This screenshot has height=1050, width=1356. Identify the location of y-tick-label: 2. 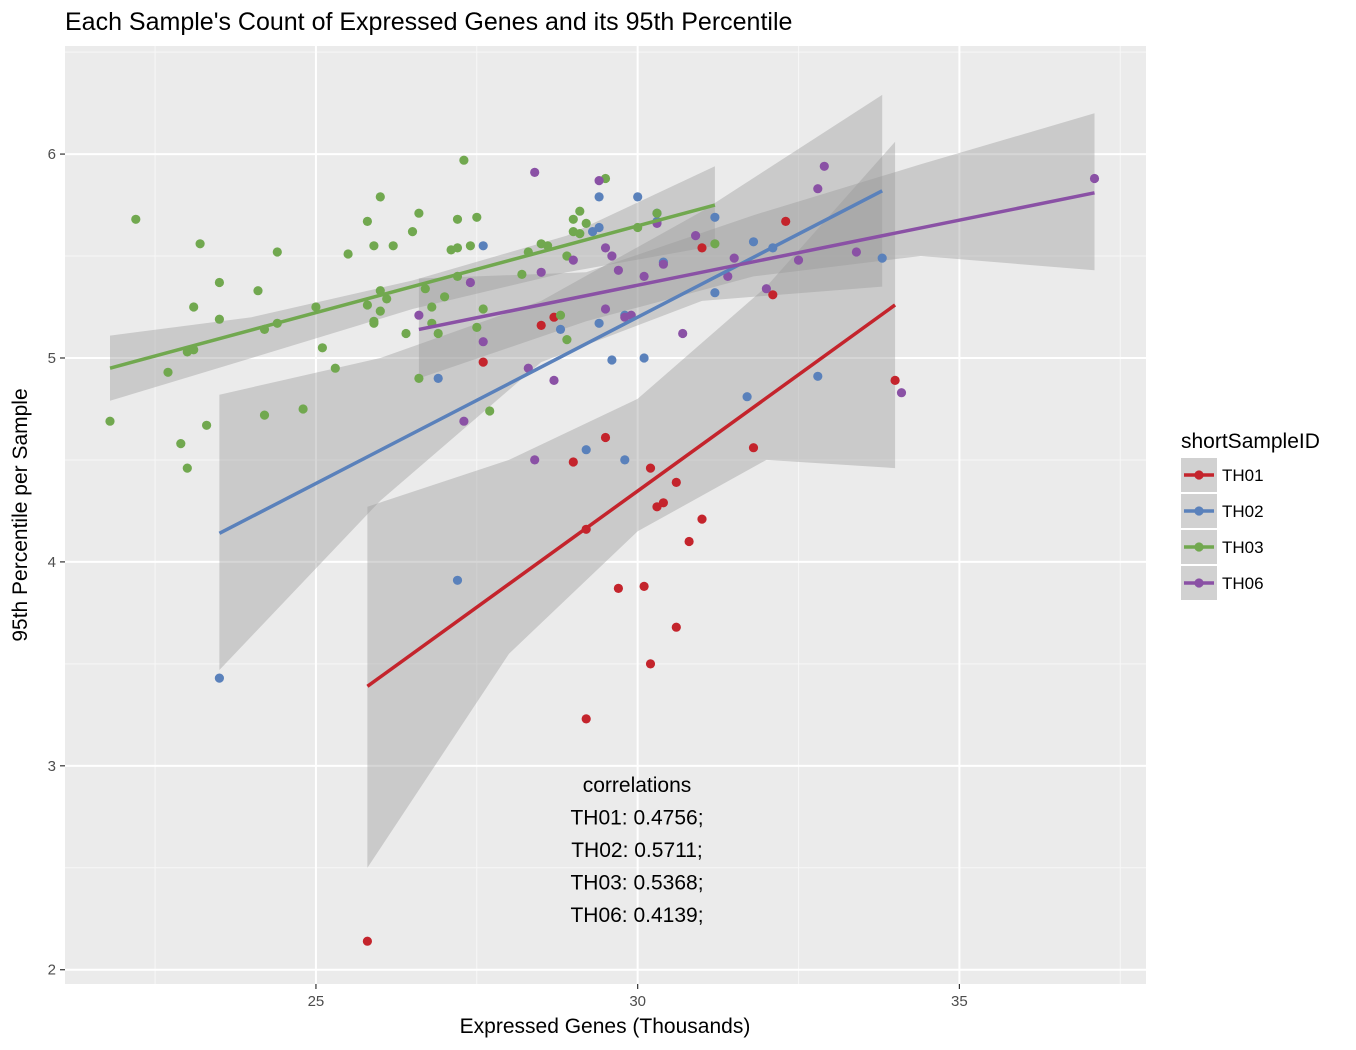
(52, 970).